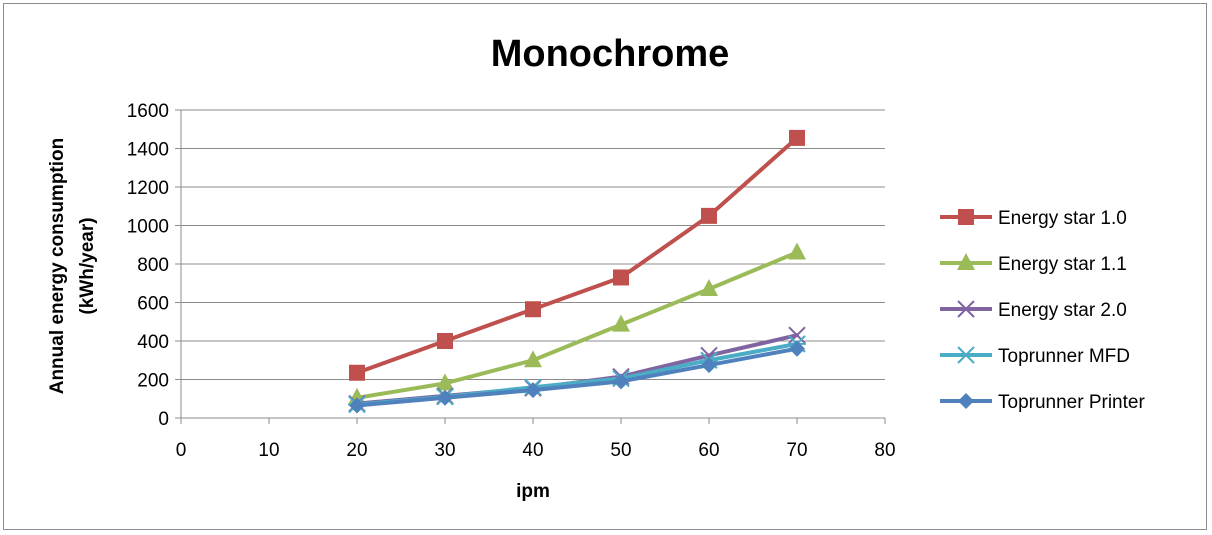 The width and height of the screenshot is (1212, 535). I want to click on series-line-toprunner-printer, so click(577, 377).